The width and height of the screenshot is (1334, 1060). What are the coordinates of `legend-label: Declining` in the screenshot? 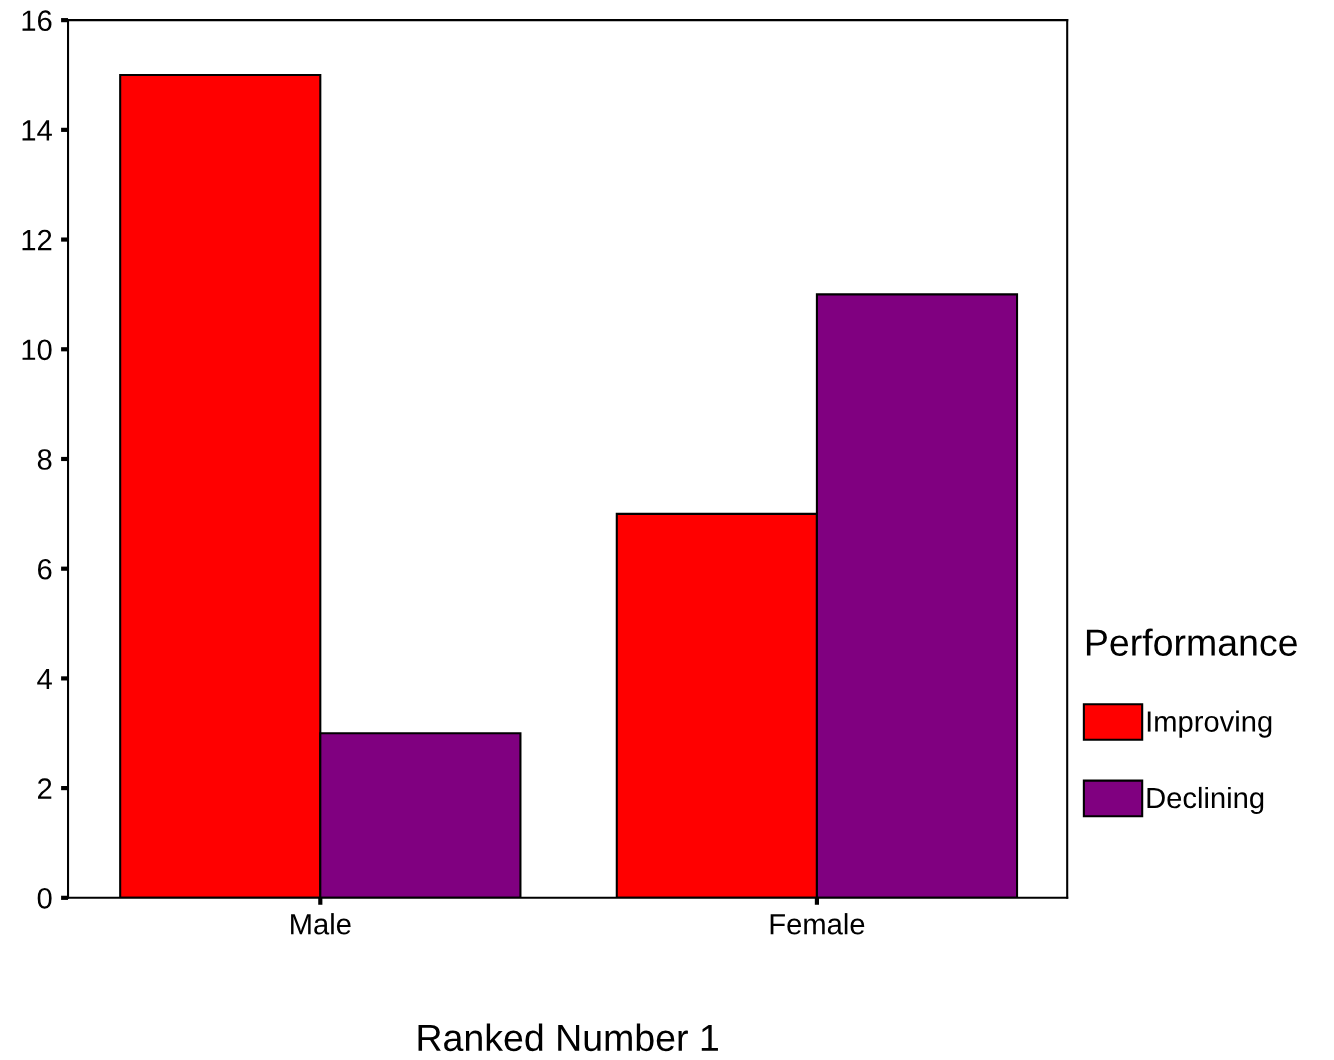 It's located at (1205, 800).